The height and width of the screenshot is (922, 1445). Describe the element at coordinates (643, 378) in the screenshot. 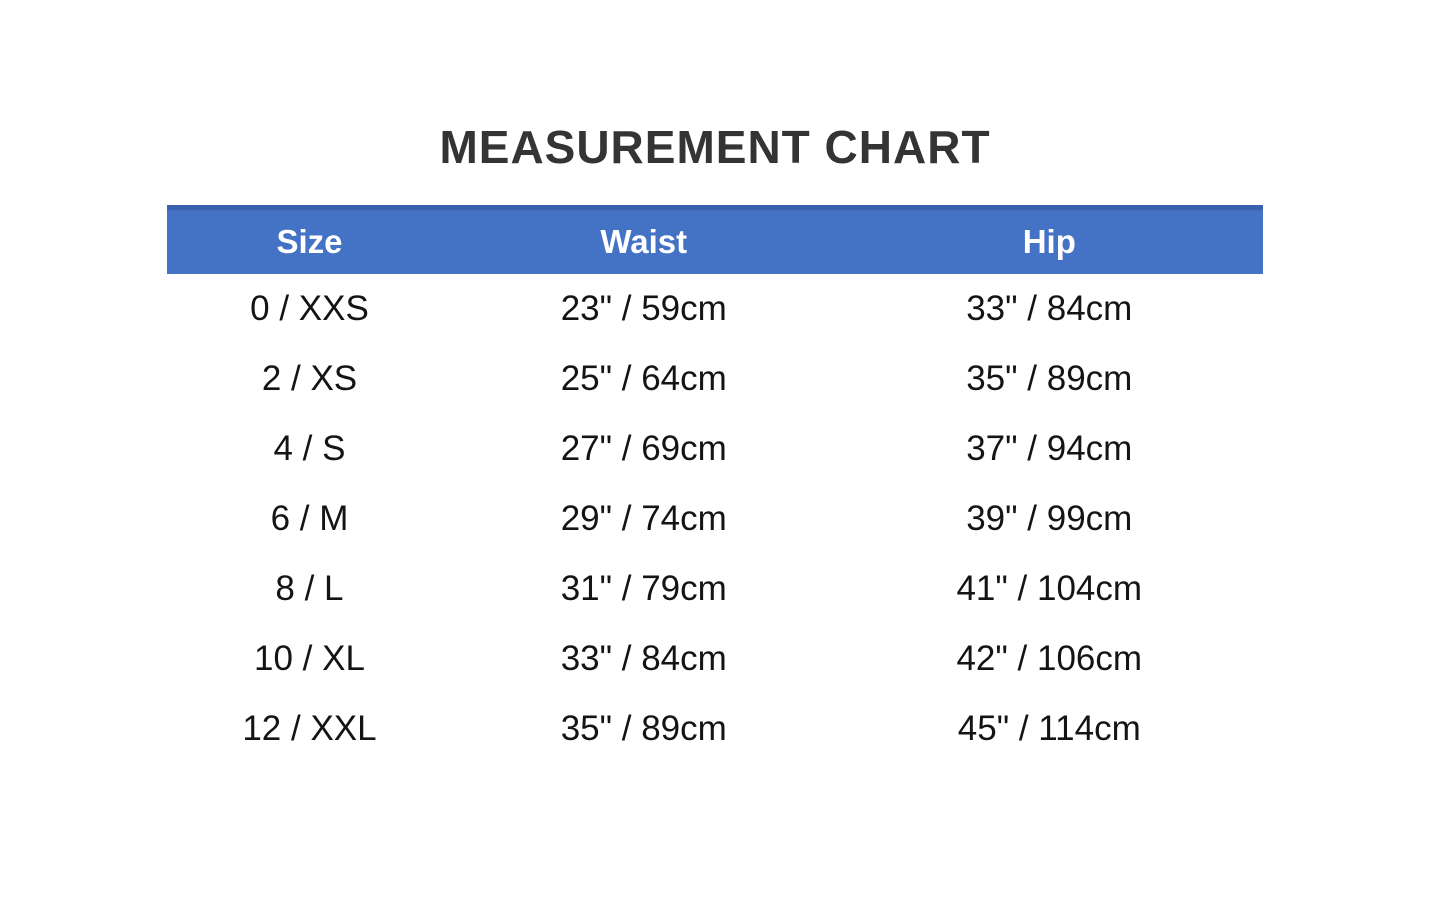

I see `waist-cell: 25" / 64cm` at that location.